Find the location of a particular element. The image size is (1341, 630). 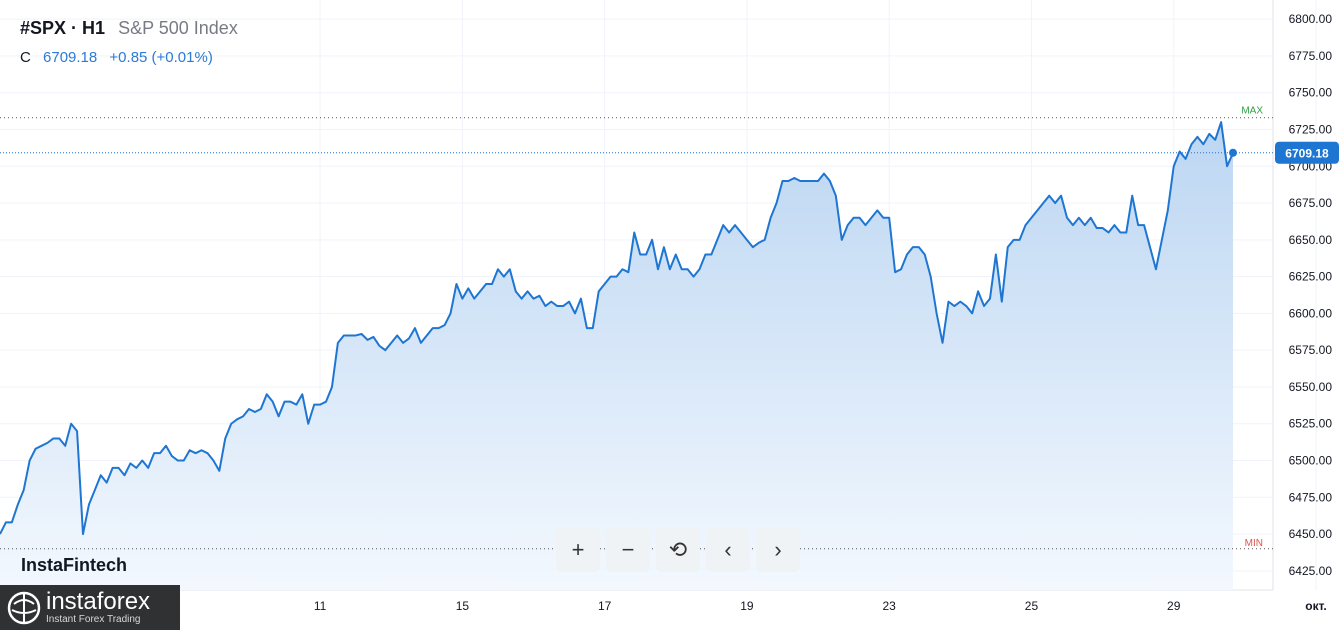

quote-line: C 6709.18 +0.85 (+0.01%) is located at coordinates (116, 57).